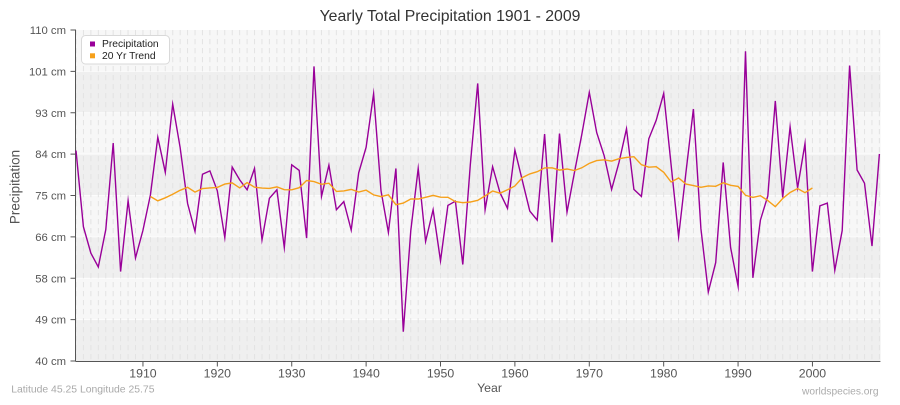  What do you see at coordinates (489, 388) in the screenshot?
I see `svg-text: Year` at bounding box center [489, 388].